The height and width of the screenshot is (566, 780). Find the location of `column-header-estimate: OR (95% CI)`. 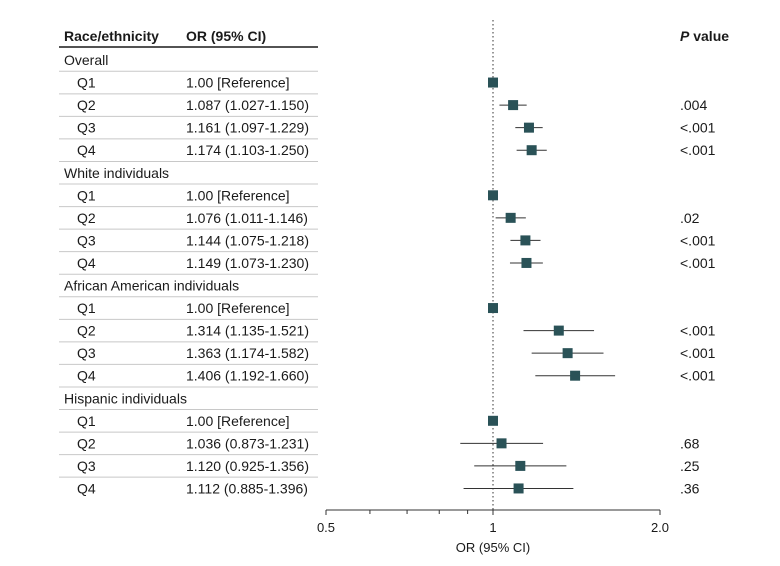

column-header-estimate: OR (95% CI) is located at coordinates (226, 36).